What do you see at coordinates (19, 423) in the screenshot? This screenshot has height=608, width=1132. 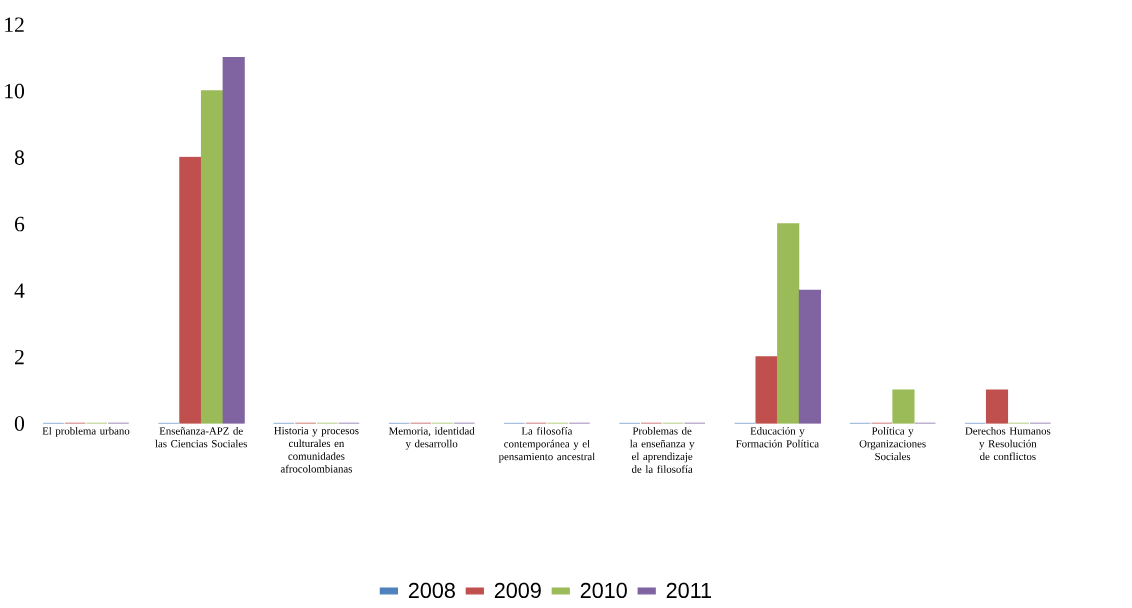 I see `y-tick-label: 0` at bounding box center [19, 423].